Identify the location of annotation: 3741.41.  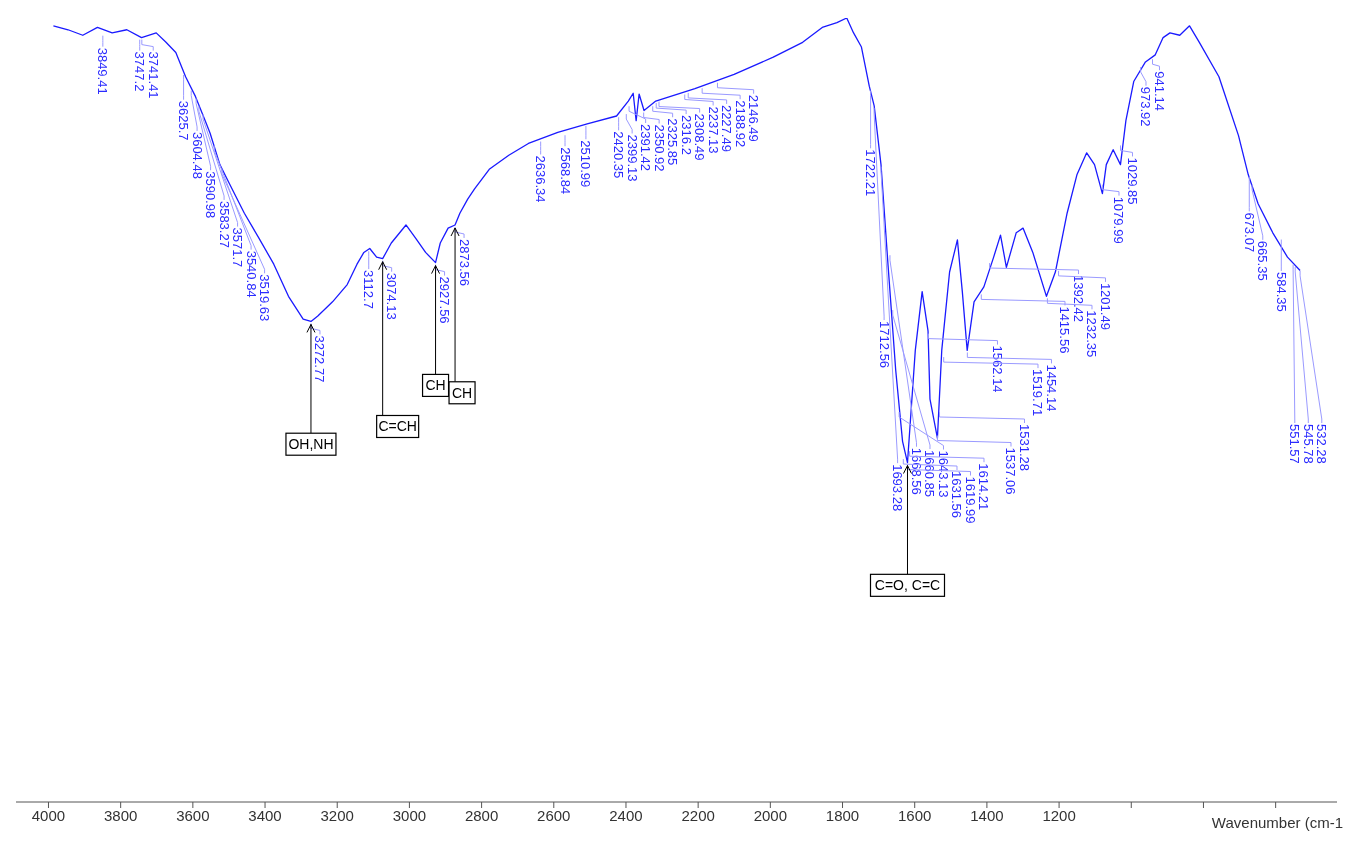
(153, 75).